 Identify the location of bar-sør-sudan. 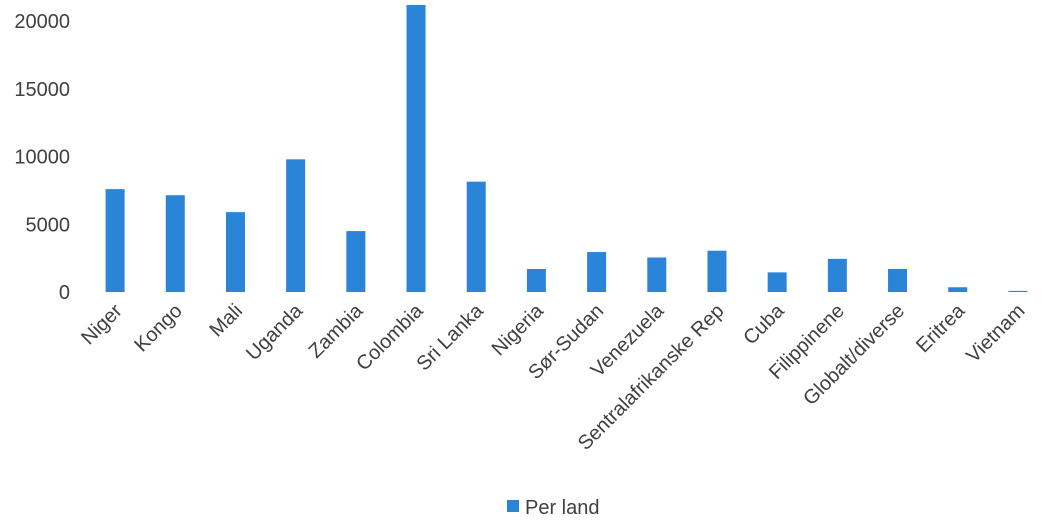
(597, 272).